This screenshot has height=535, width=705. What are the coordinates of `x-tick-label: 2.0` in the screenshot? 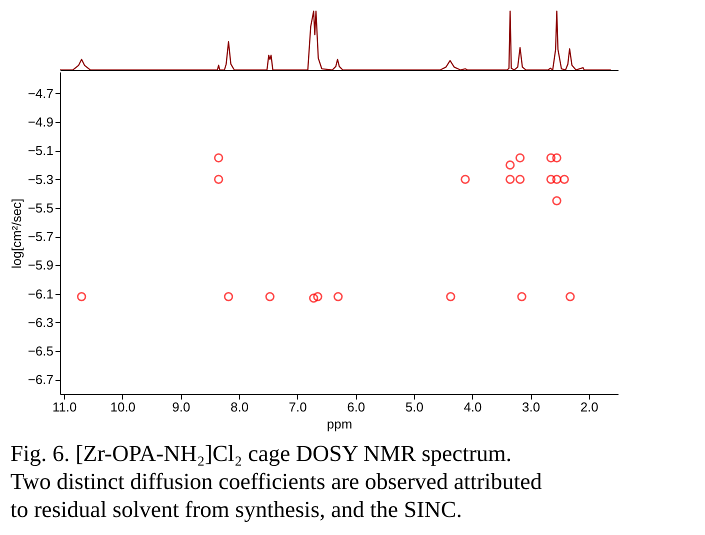 It's located at (589, 407).